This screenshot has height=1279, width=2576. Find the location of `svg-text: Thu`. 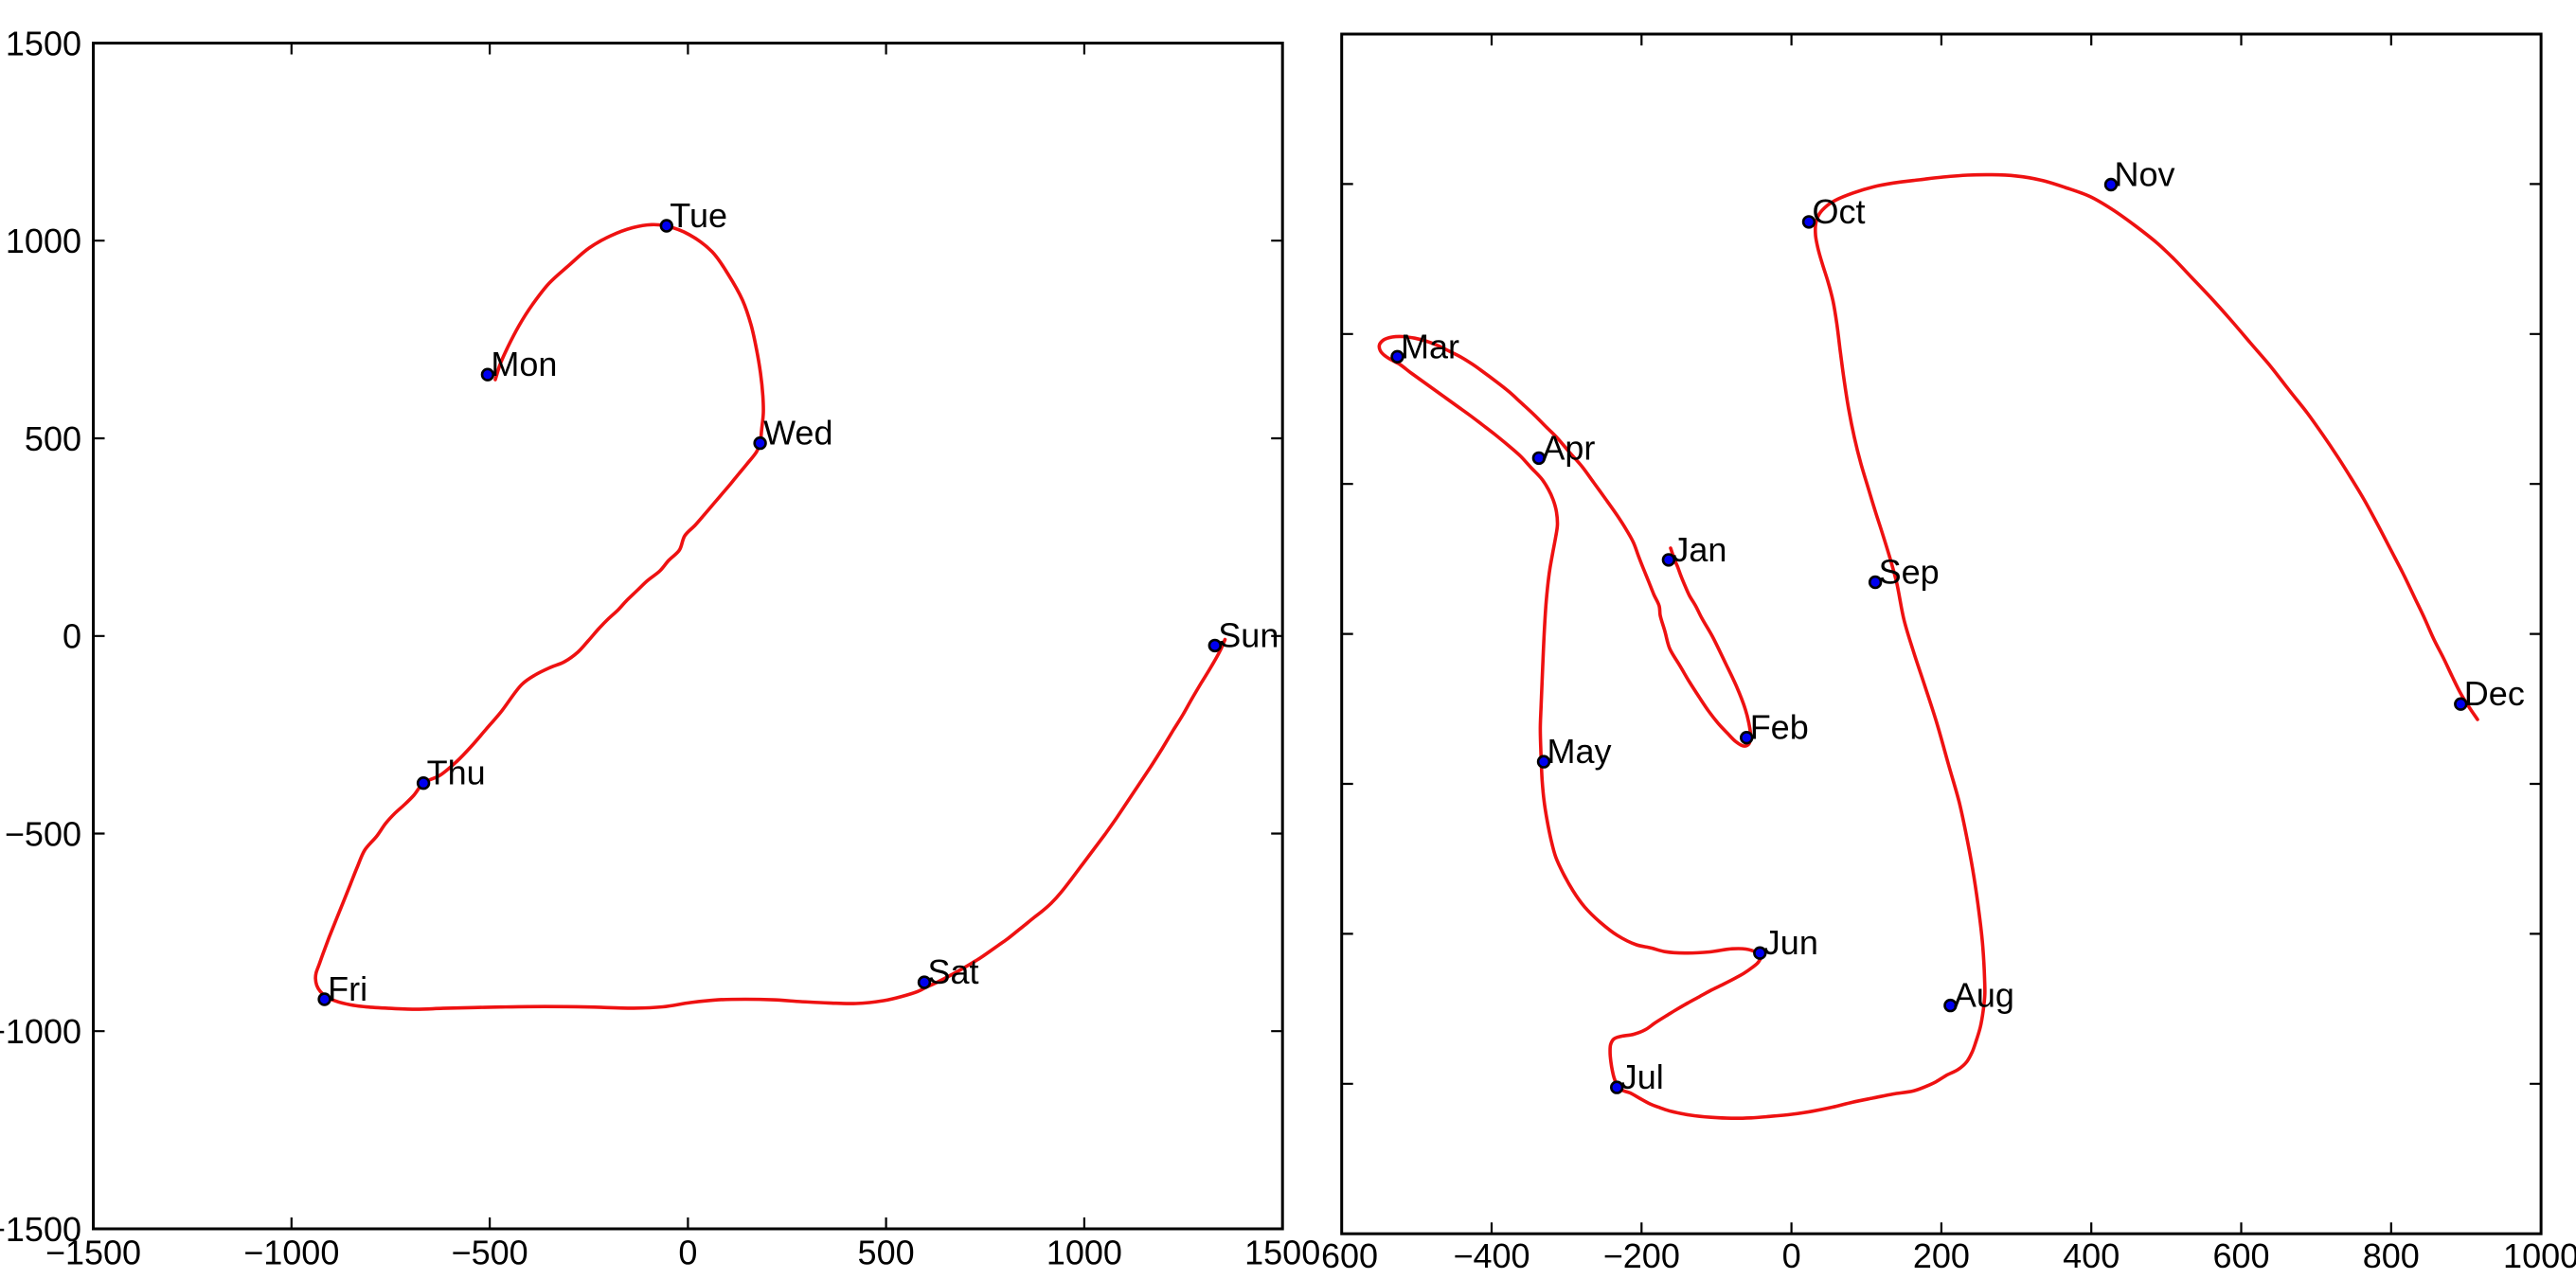

svg-text: Thu is located at coordinates (456, 773).